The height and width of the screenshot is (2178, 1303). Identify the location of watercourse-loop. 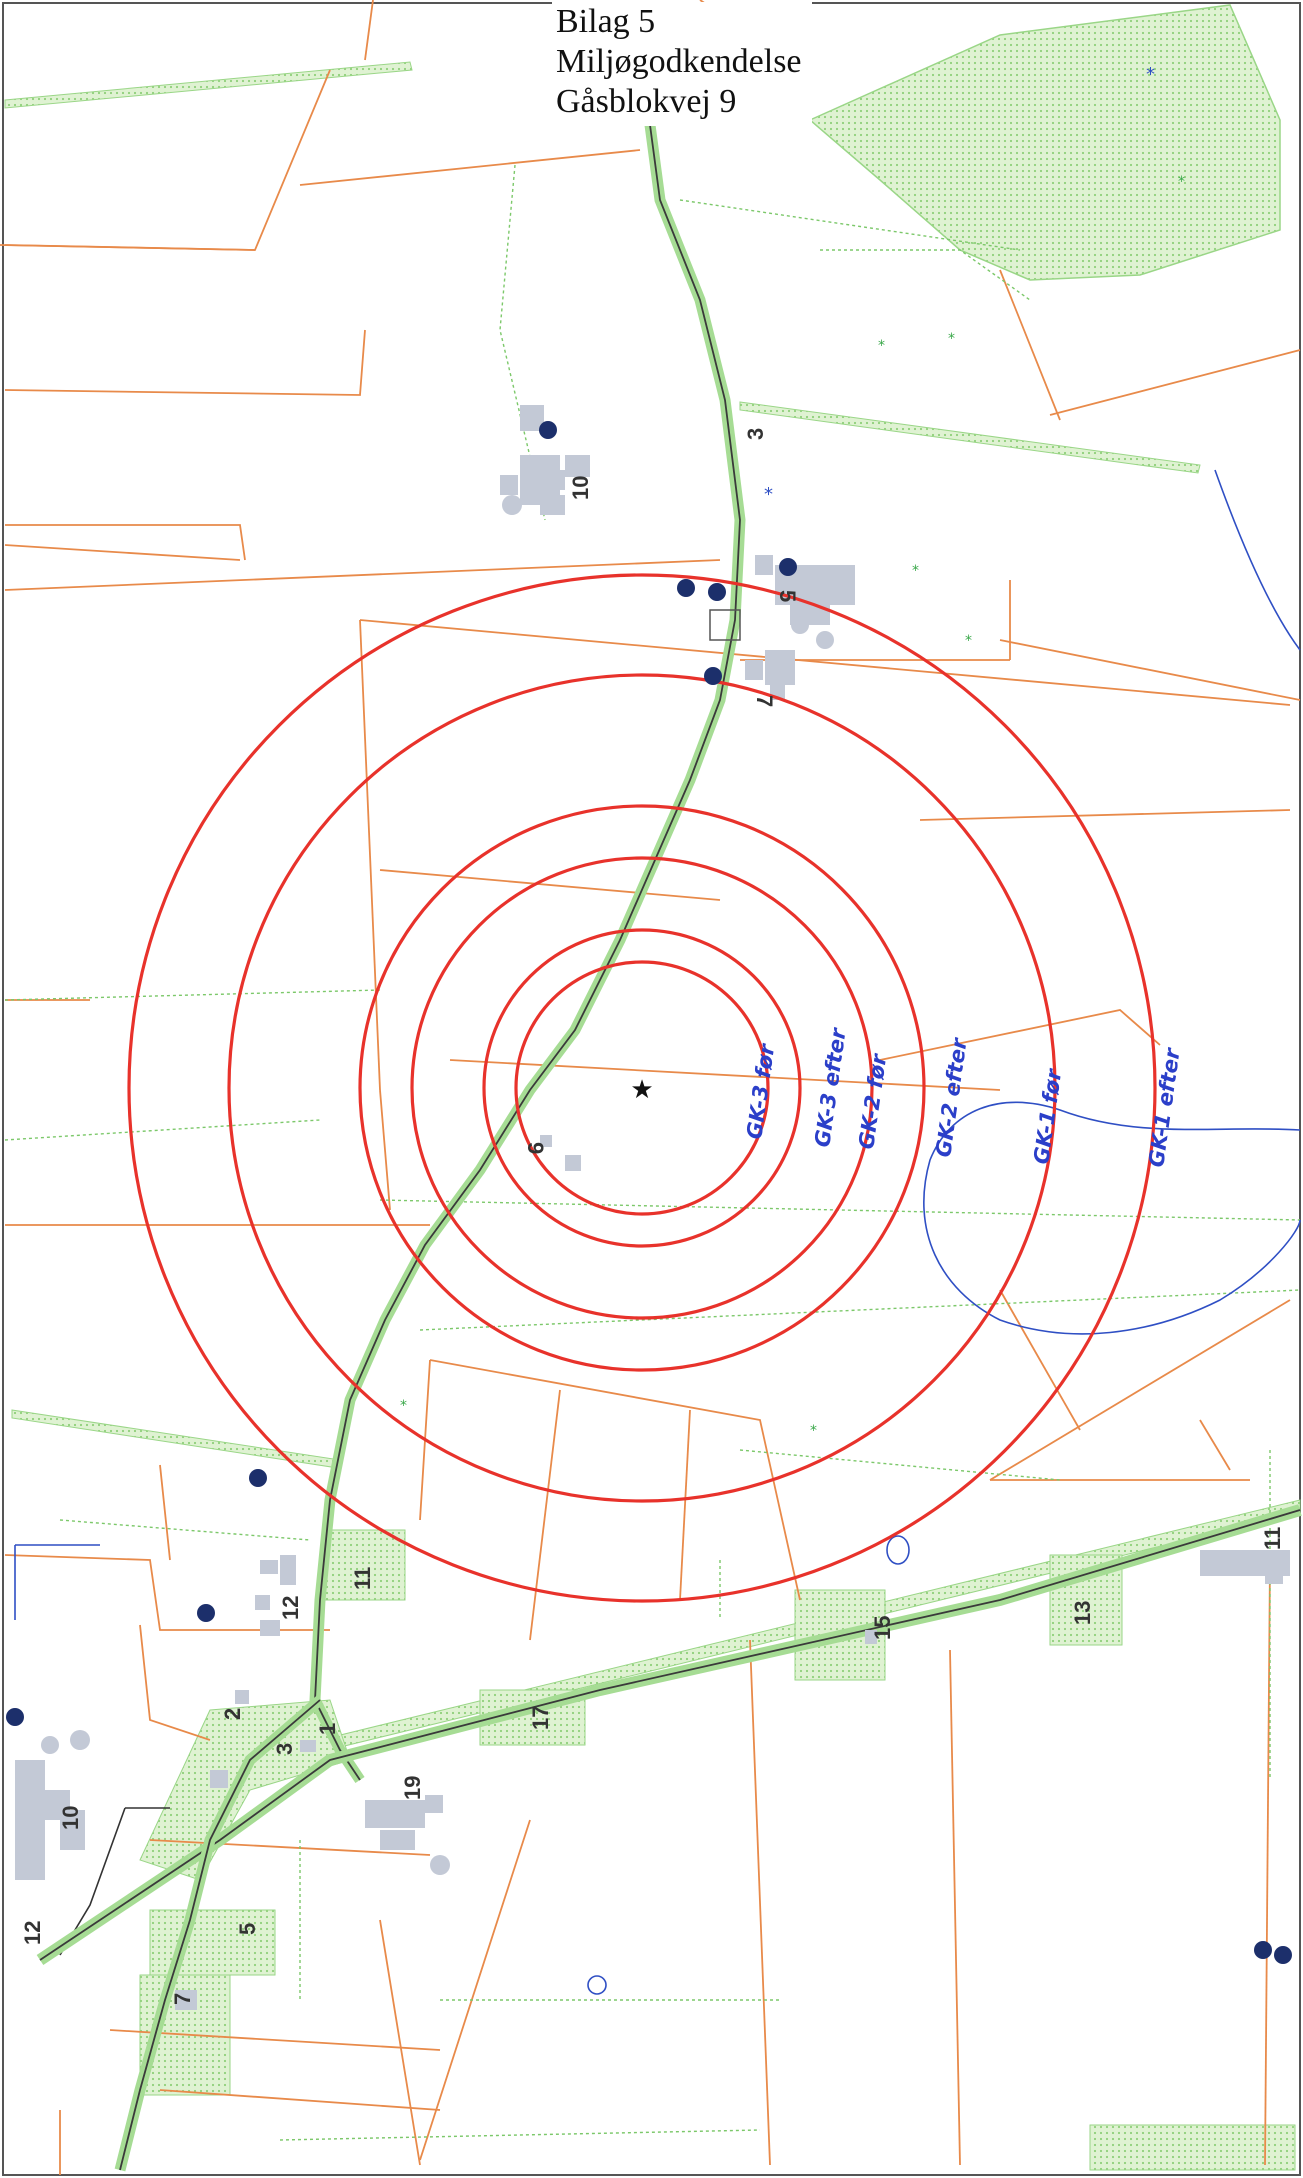
(1112, 1218).